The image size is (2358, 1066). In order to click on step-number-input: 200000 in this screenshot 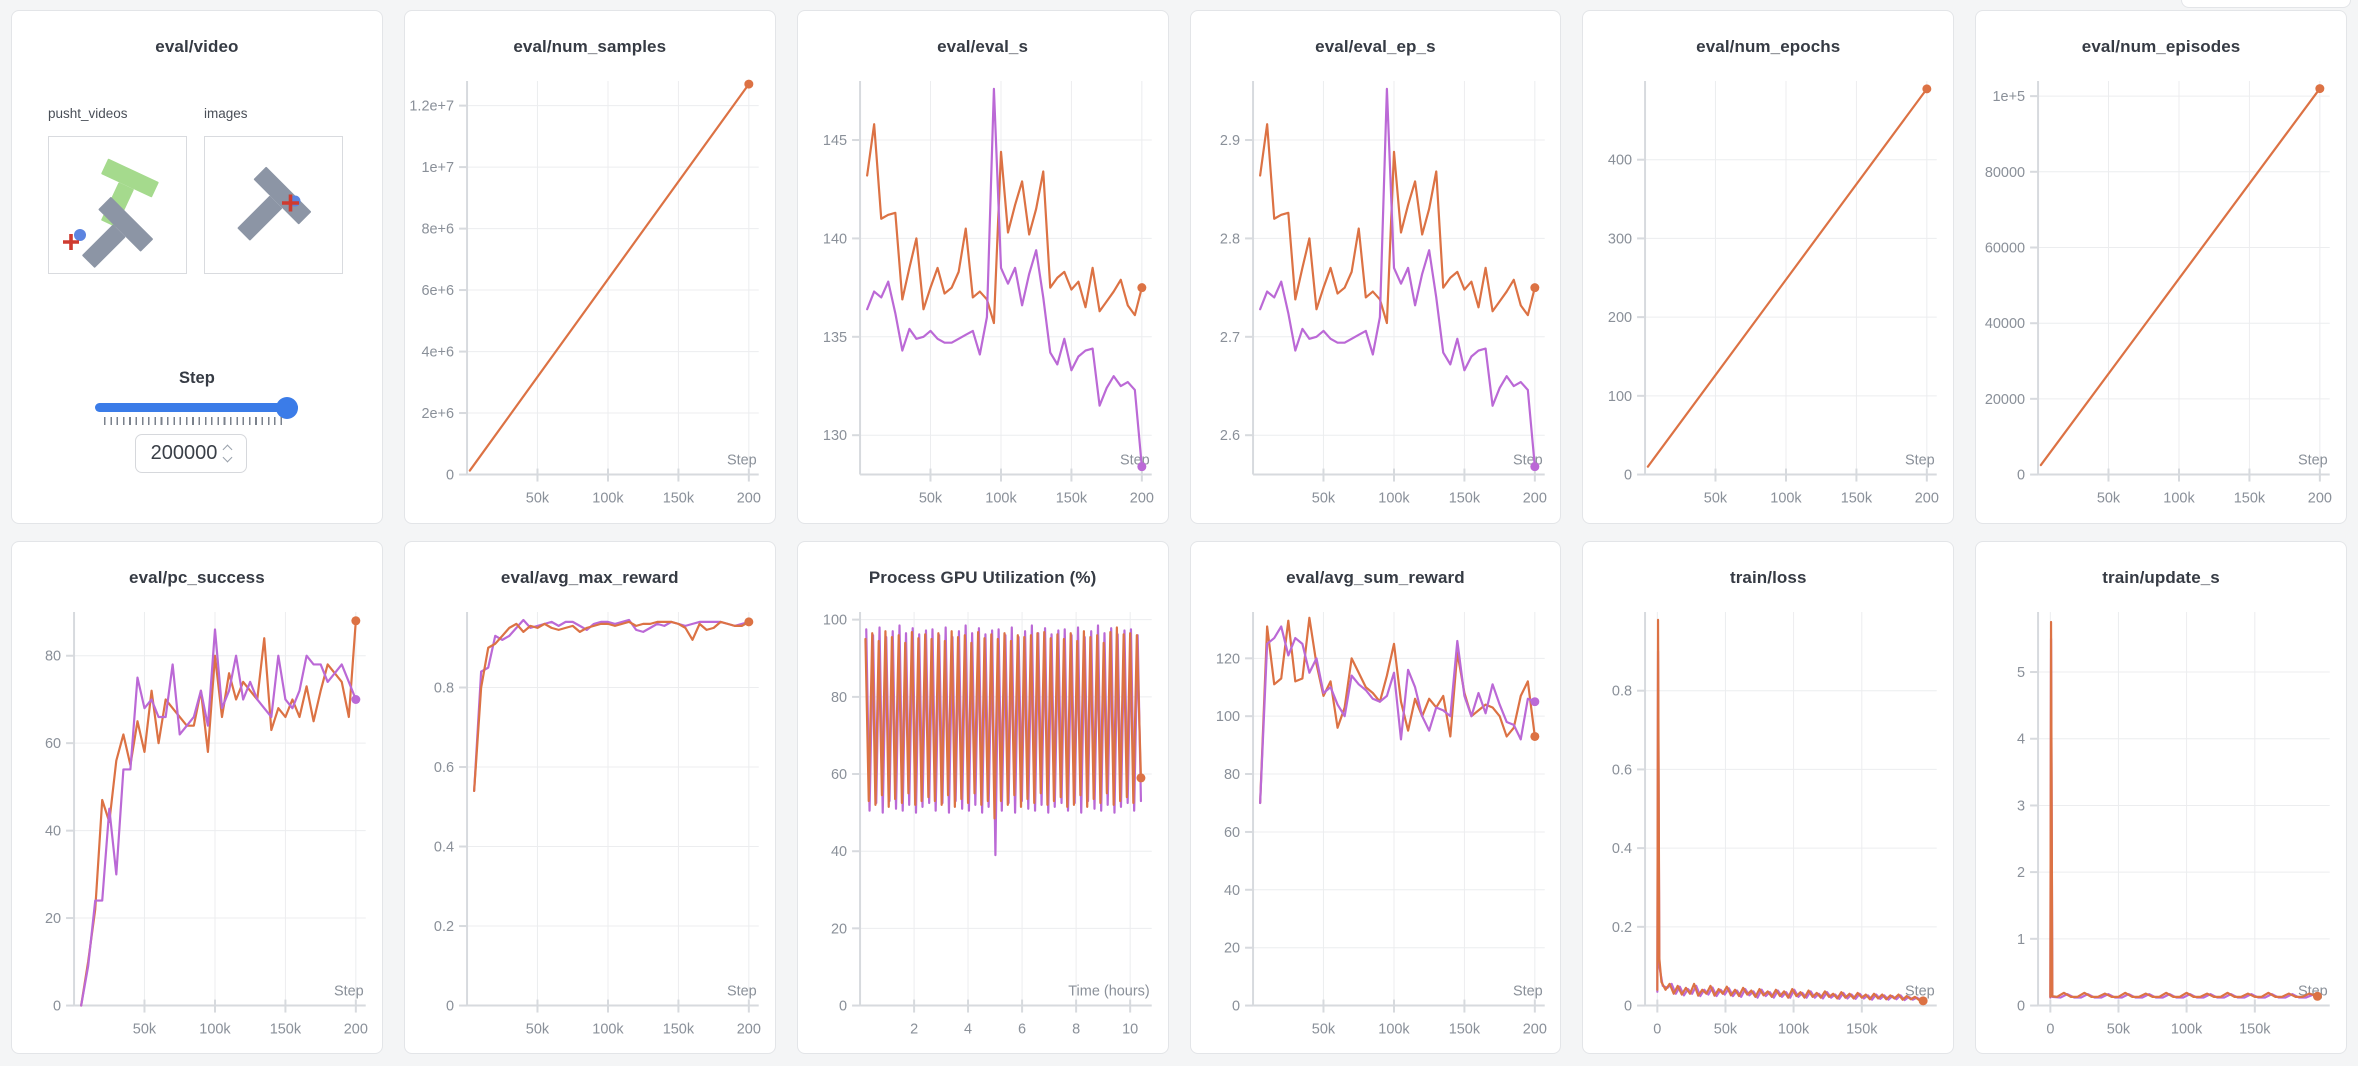, I will do `click(191, 453)`.